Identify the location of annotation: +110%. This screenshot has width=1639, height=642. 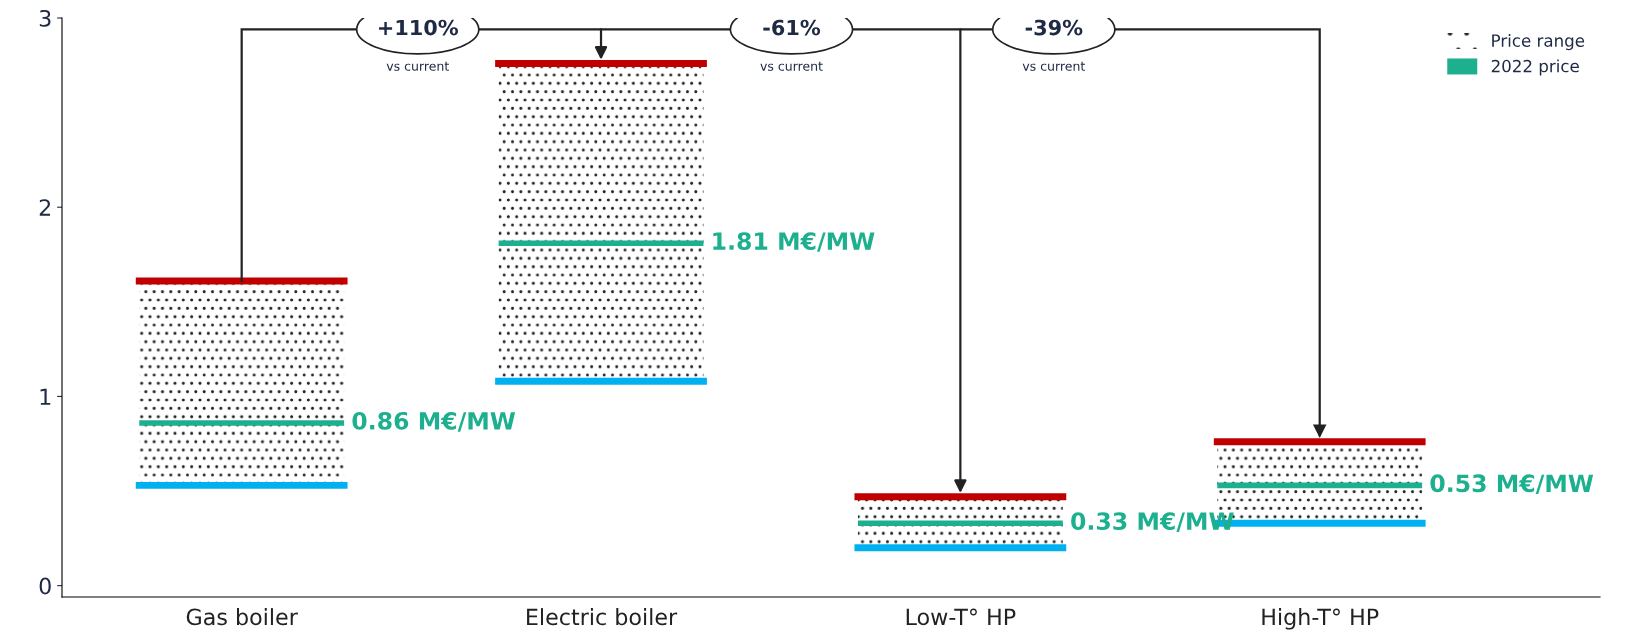
(418, 27).